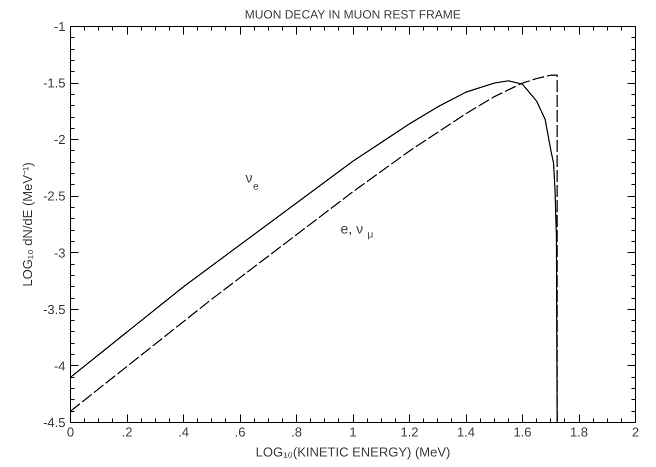  I want to click on x-tick-label: .8, so click(296, 432).